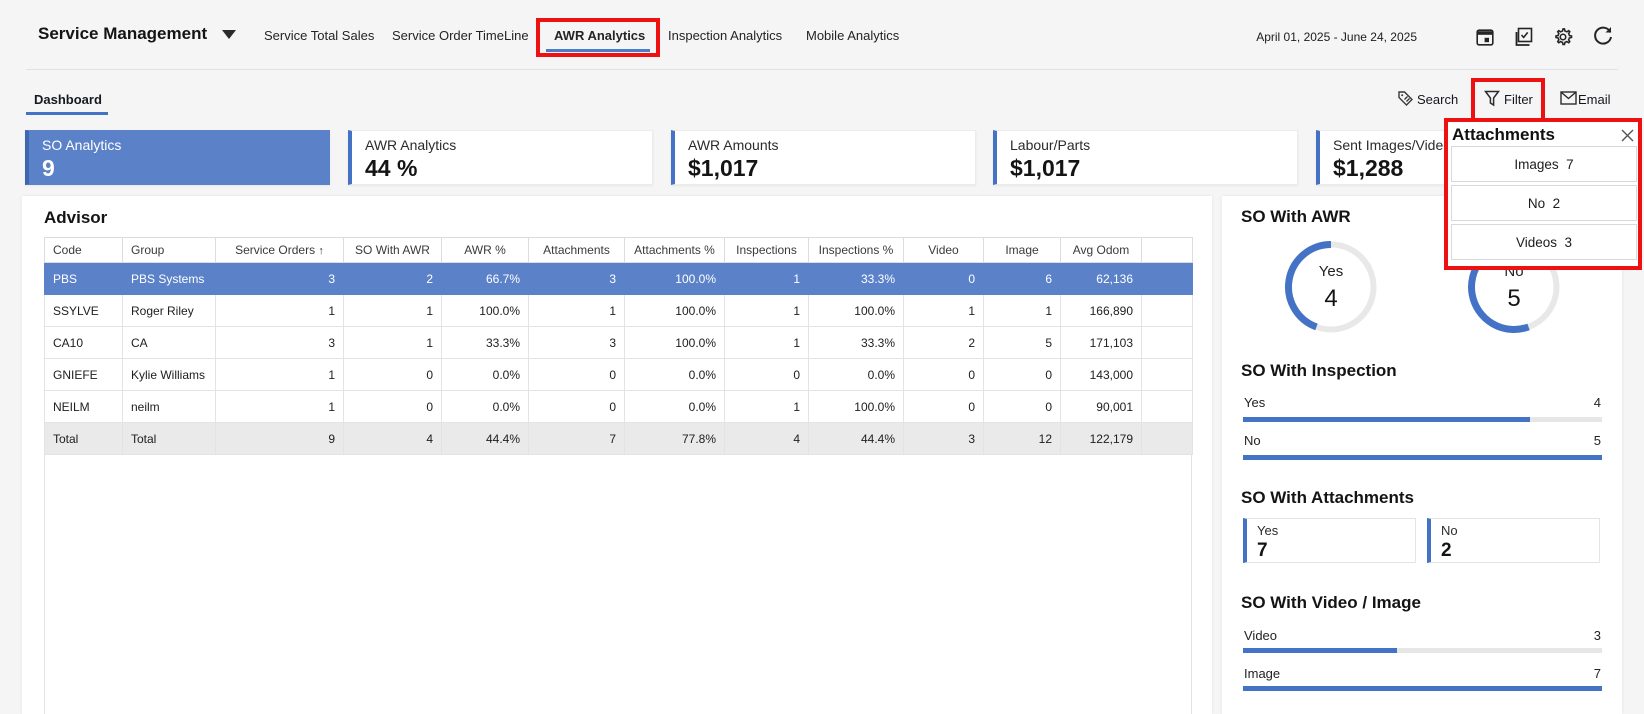  What do you see at coordinates (1330, 298) in the screenshot?
I see `svg-text: 4` at bounding box center [1330, 298].